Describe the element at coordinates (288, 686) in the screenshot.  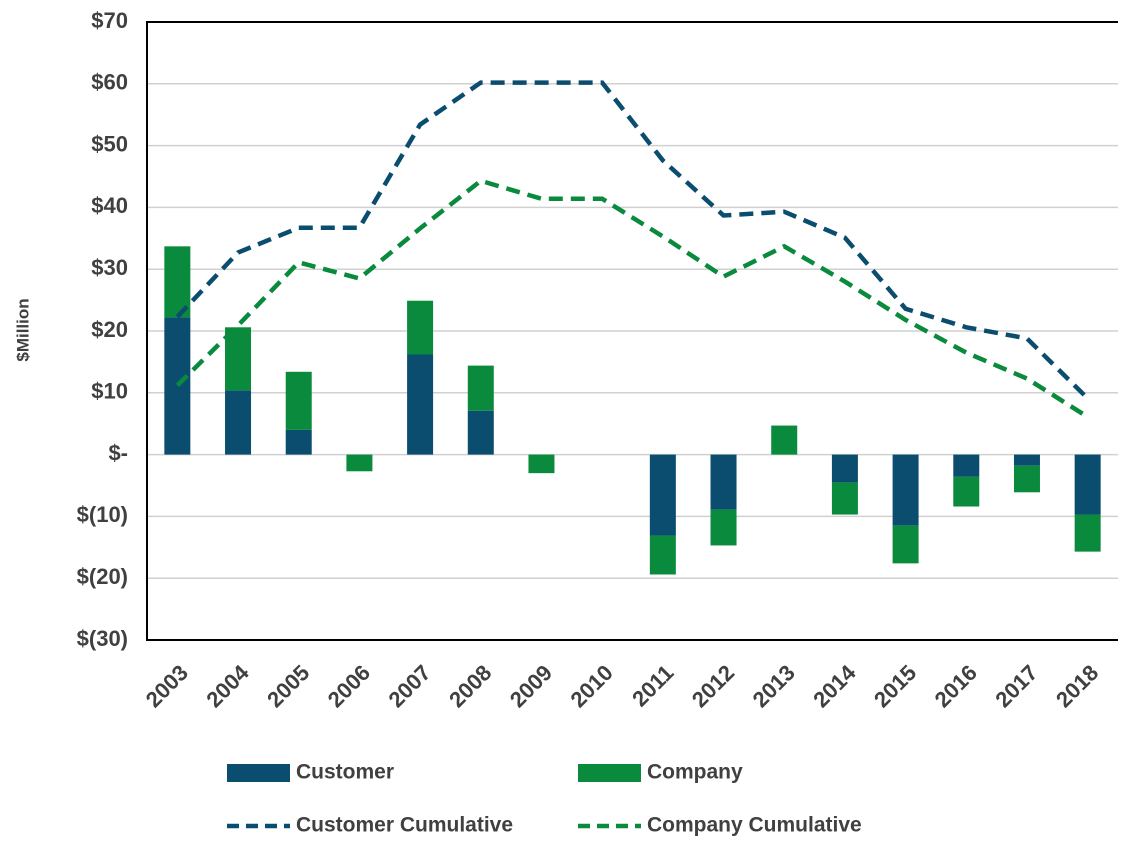
I see `x-tick-label: 2005` at that location.